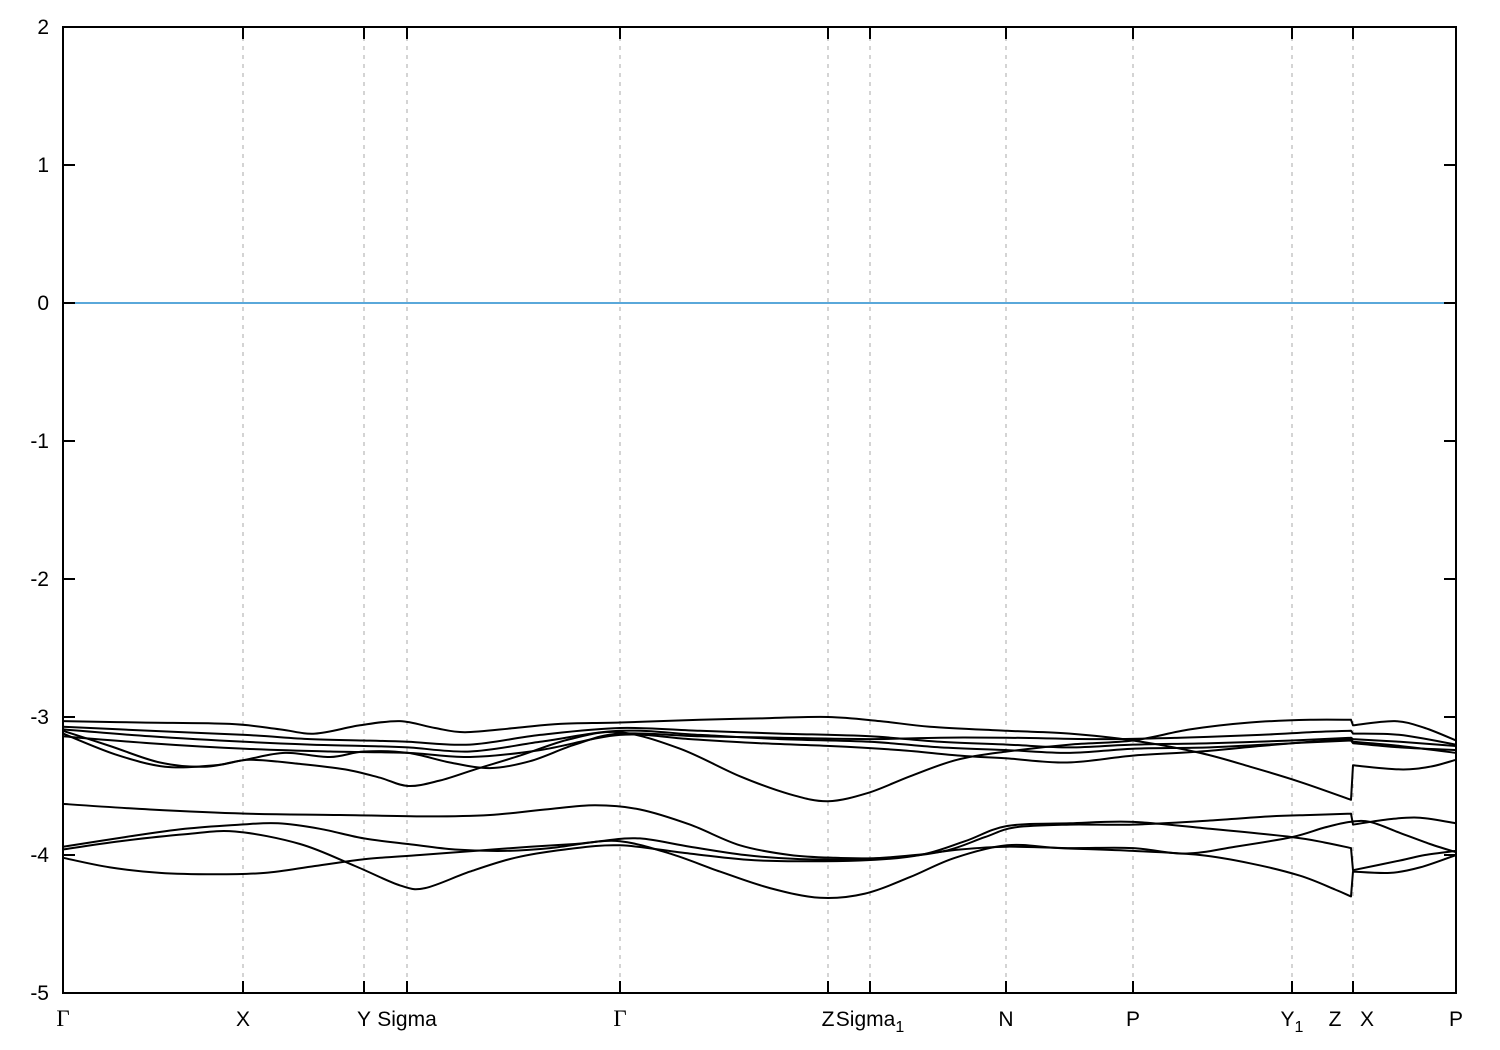  I want to click on kpoint-label: Sigma, so click(407, 1019).